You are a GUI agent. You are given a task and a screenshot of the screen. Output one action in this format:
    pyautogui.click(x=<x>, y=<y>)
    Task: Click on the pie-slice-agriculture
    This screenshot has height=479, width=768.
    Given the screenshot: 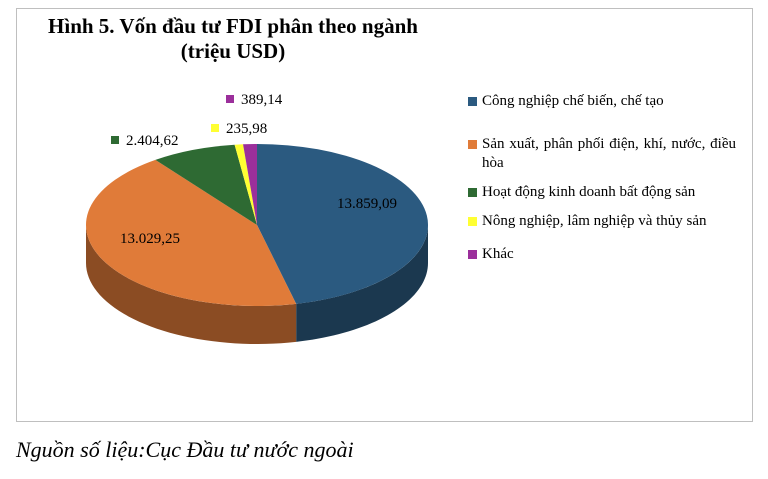 What is the action you would take?
    pyautogui.click(x=245, y=184)
    